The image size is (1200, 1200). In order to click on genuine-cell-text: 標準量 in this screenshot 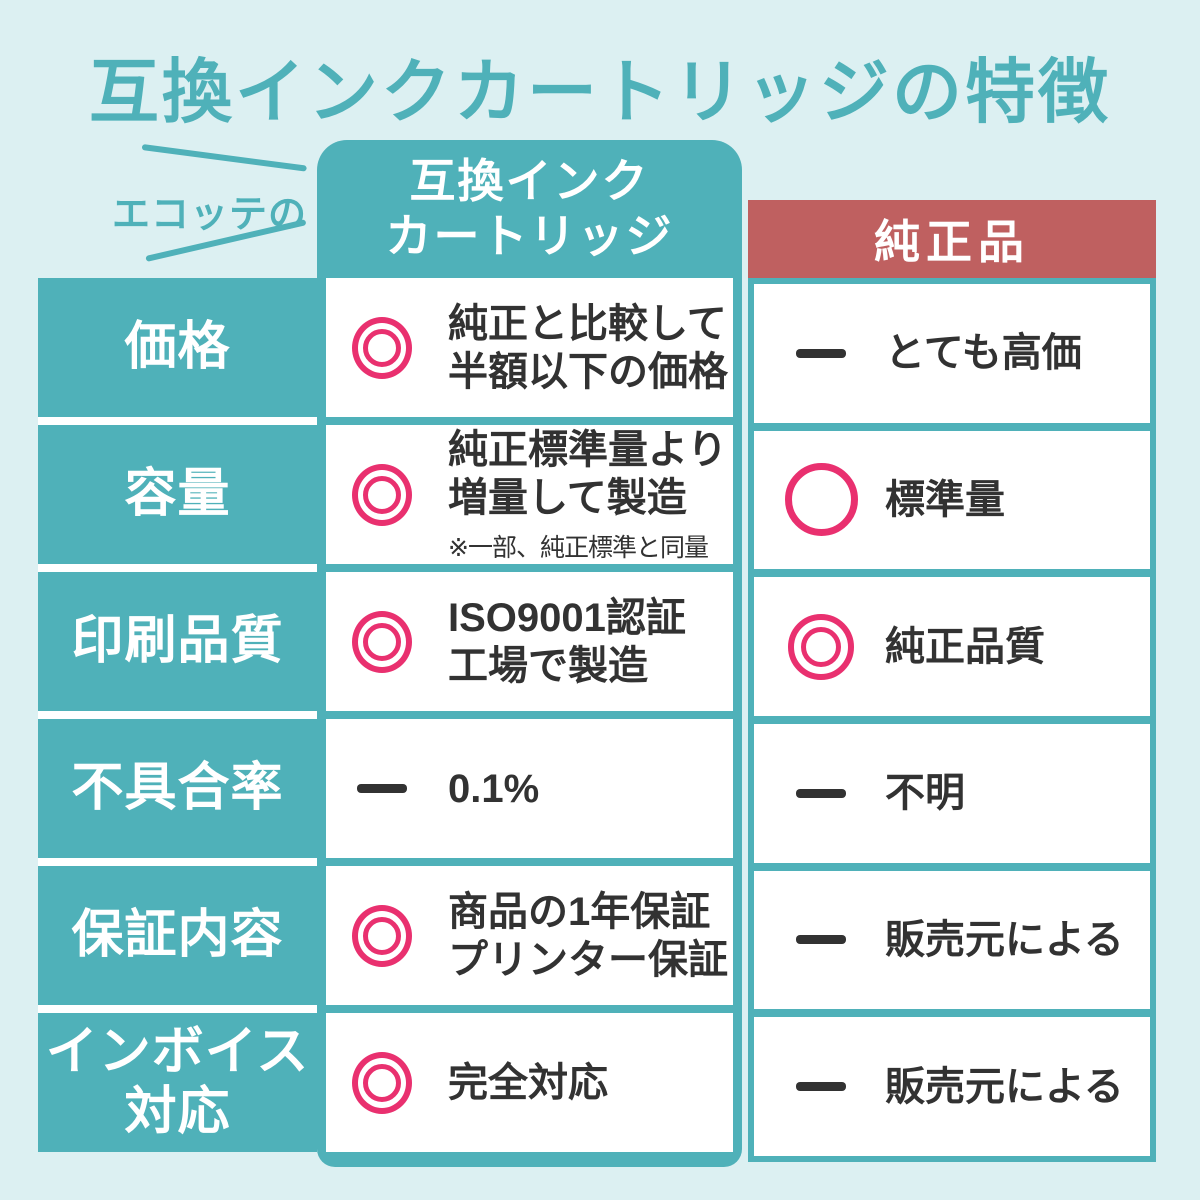, I will do `click(945, 499)`.